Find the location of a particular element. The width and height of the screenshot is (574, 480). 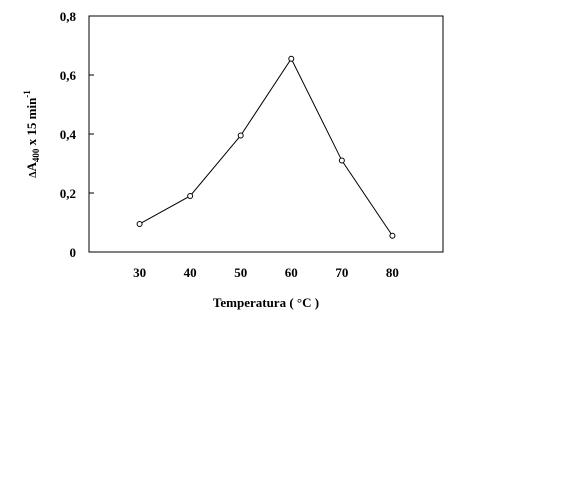

y-axis-title-a: A is located at coordinates (31, 167).